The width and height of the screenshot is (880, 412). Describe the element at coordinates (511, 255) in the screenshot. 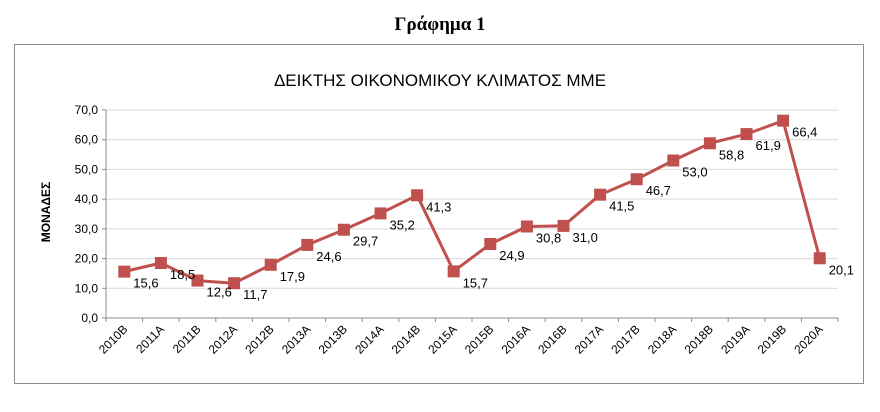

I see `data-label: 24,9` at that location.